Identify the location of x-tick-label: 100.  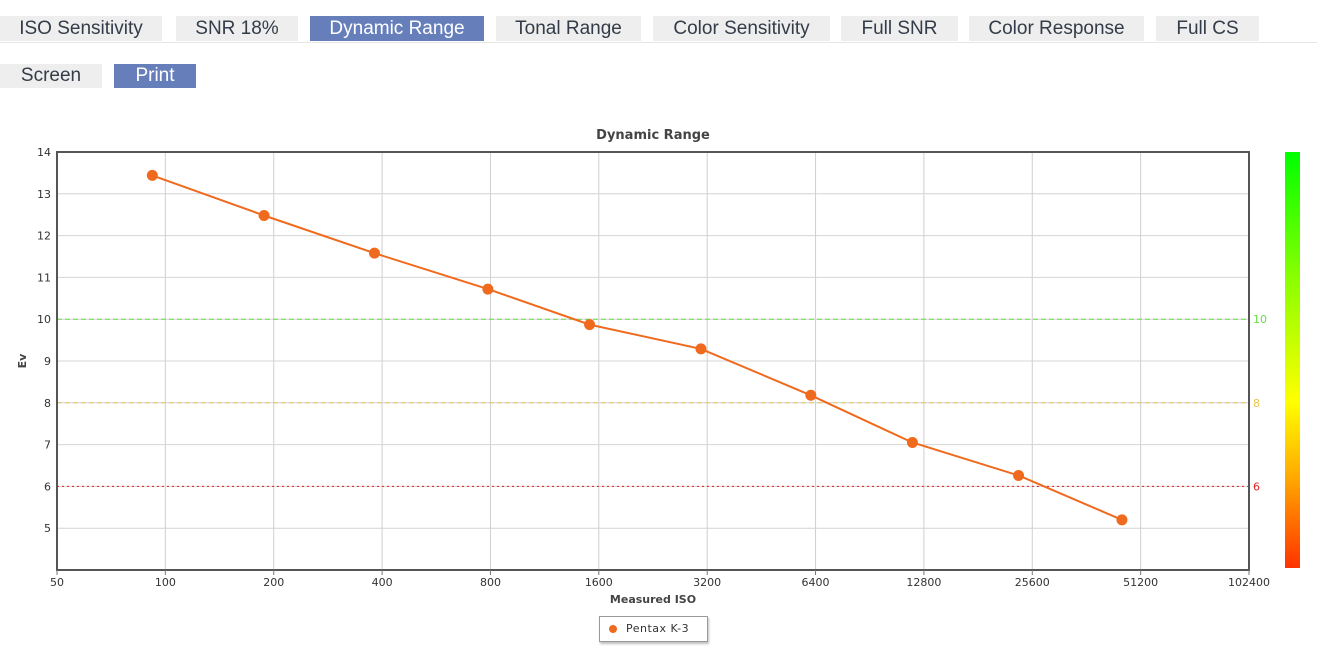
(165, 582).